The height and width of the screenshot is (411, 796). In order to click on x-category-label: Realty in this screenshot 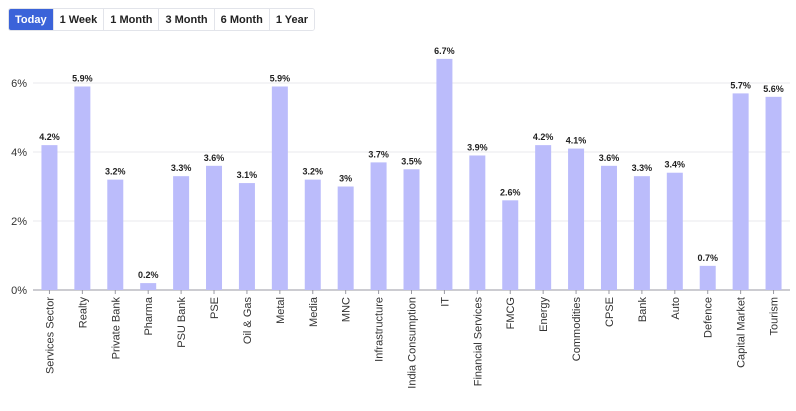, I will do `click(83, 313)`.